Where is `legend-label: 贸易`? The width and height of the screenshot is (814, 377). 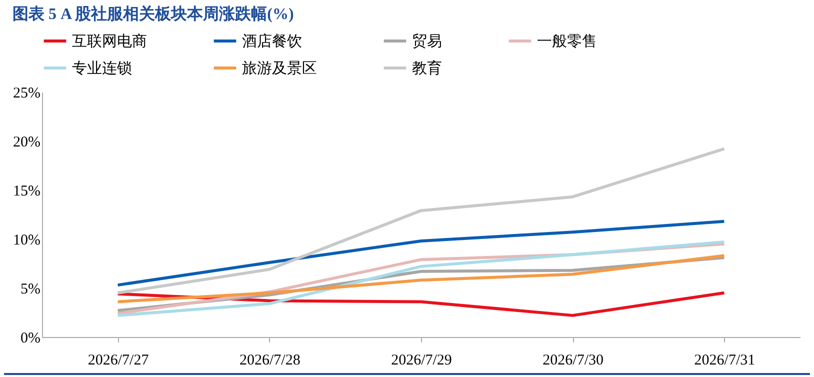
legend-label: 贸易 is located at coordinates (427, 41).